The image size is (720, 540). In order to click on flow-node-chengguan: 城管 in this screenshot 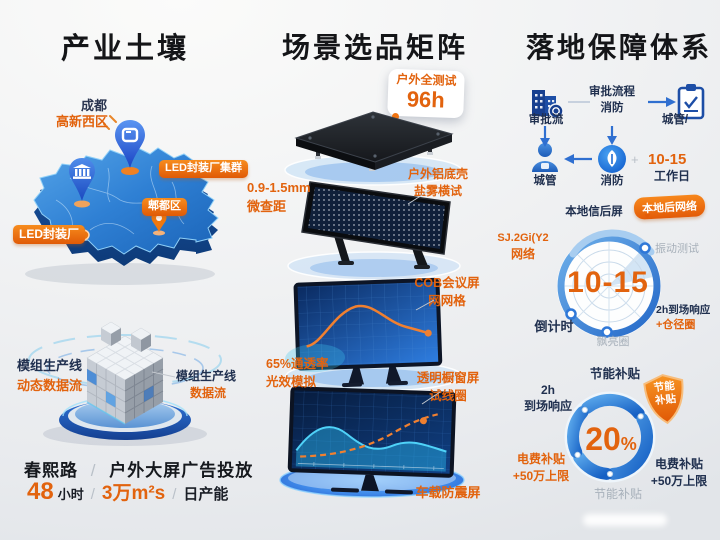, I will do `click(545, 181)`.